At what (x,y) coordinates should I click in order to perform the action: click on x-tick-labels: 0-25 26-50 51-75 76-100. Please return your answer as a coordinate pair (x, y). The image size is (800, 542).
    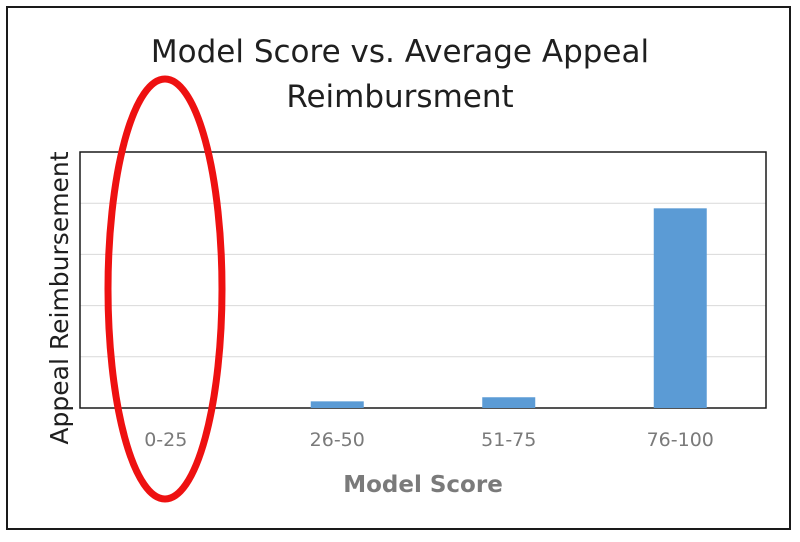
    Looking at the image, I should click on (429, 440).